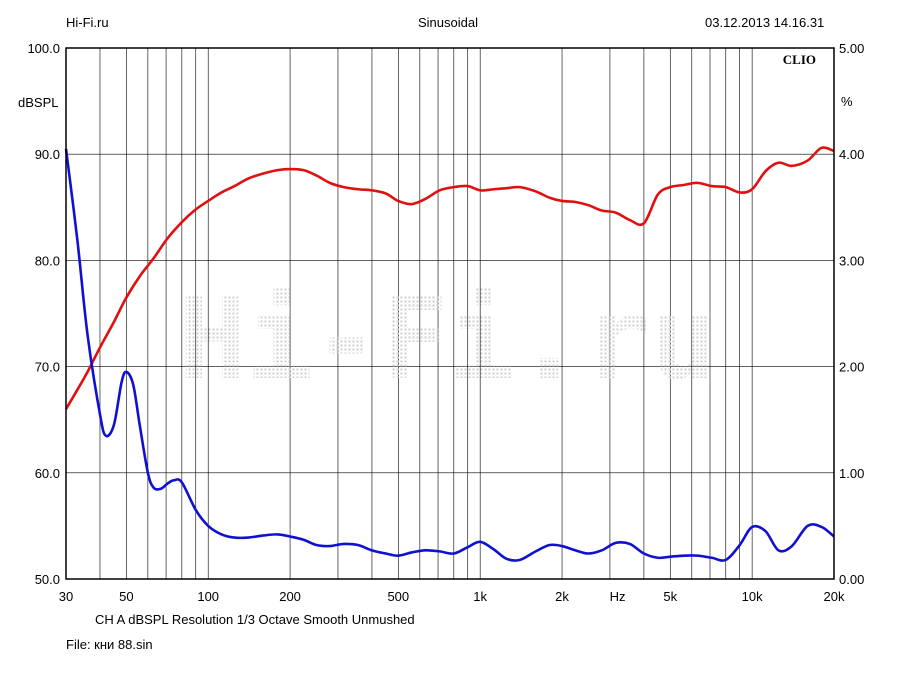 The image size is (900, 675). What do you see at coordinates (447, 340) in the screenshot?
I see `watermark: Hi-Fi.ru` at bounding box center [447, 340].